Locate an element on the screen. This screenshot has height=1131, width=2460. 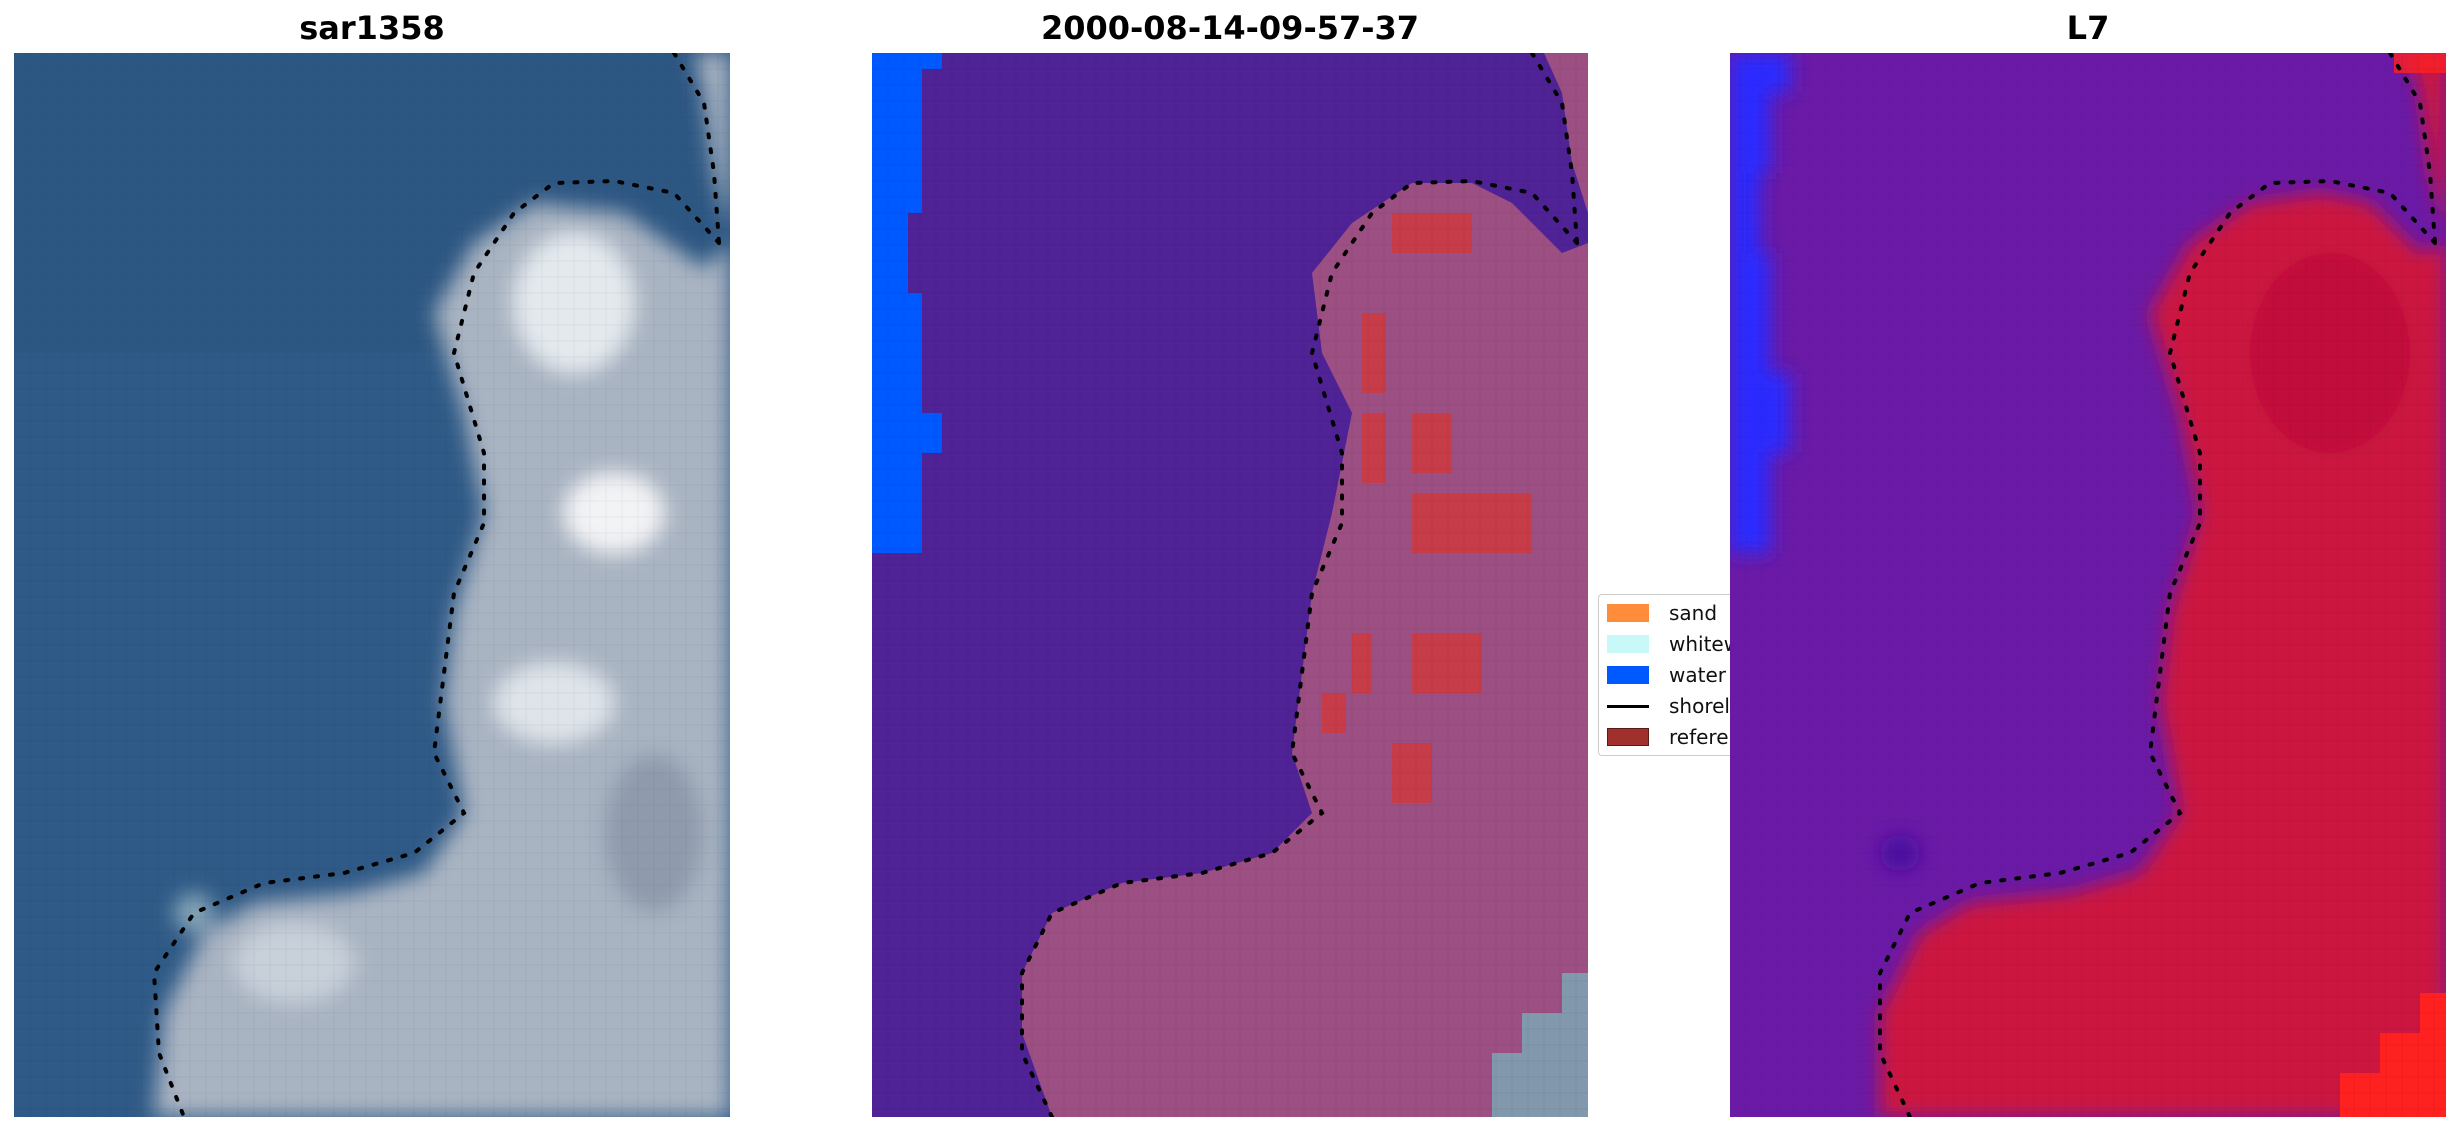
legend-item-water: water is located at coordinates (1669, 675).